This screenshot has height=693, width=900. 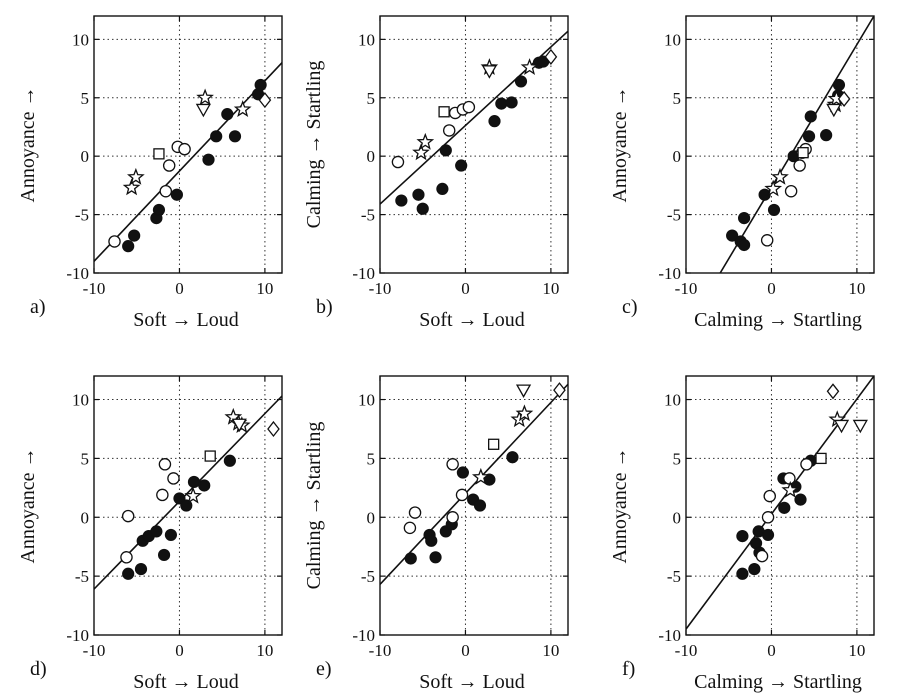 I want to click on panel-label: d), so click(x=38, y=669).